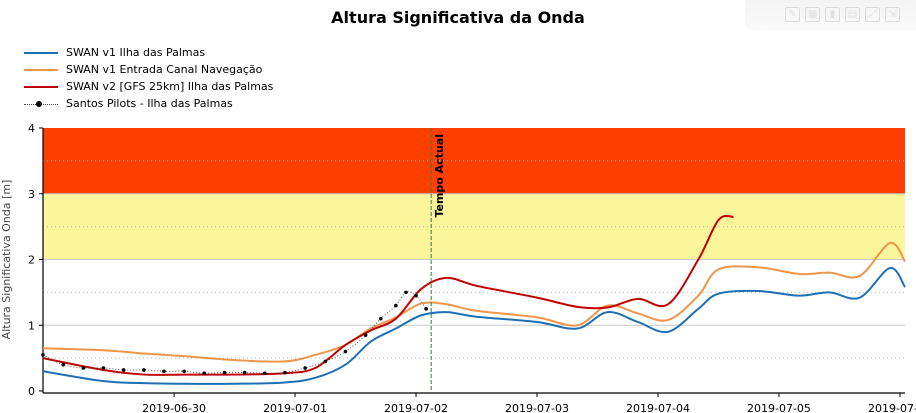  I want to click on y-tick-label: 1, so click(31, 325).